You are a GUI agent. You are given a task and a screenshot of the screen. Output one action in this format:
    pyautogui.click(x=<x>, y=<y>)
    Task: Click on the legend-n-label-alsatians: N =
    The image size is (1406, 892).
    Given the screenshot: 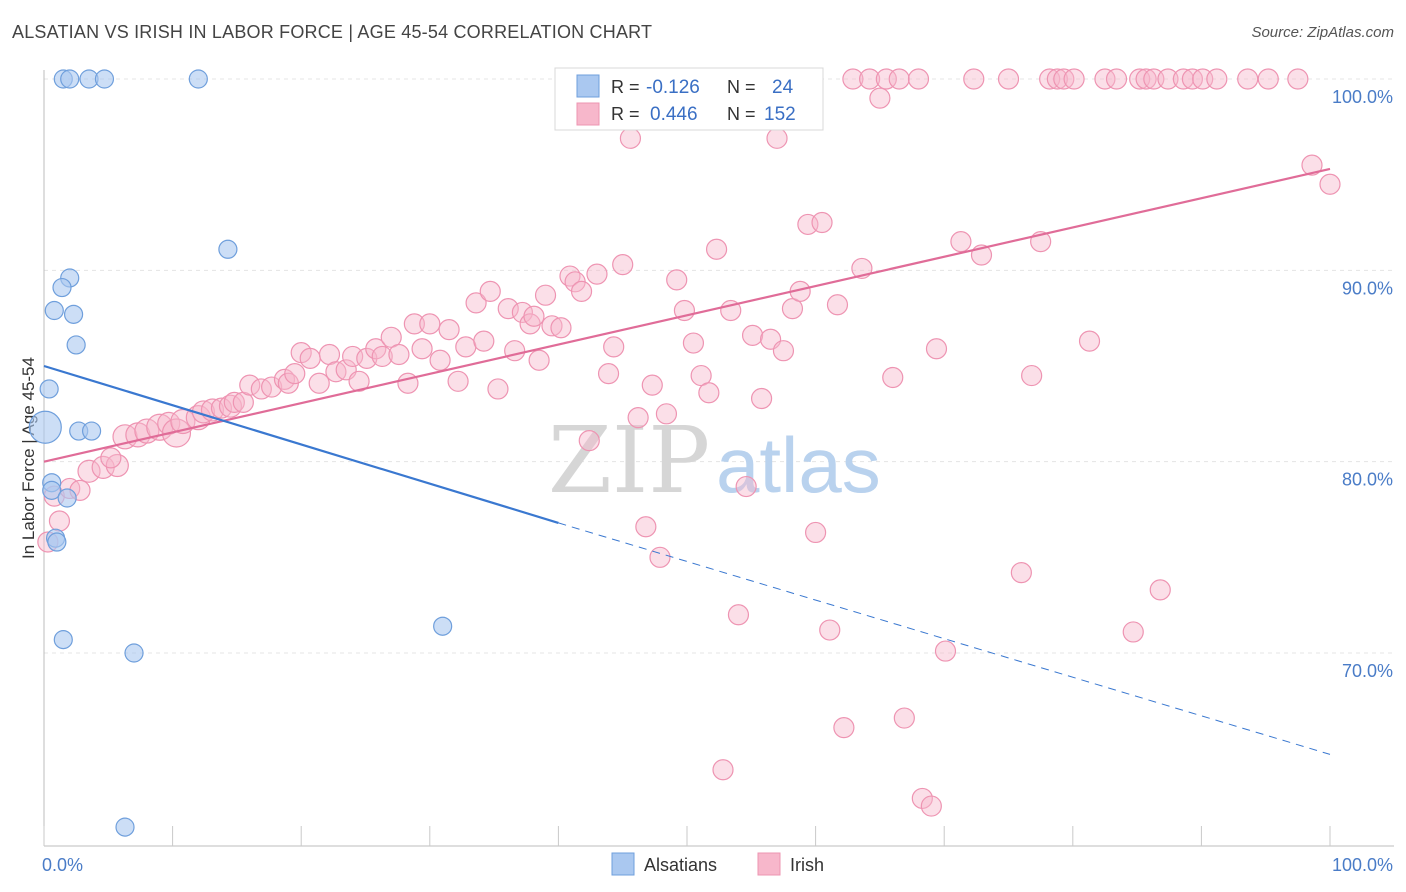 What is the action you would take?
    pyautogui.click(x=741, y=87)
    